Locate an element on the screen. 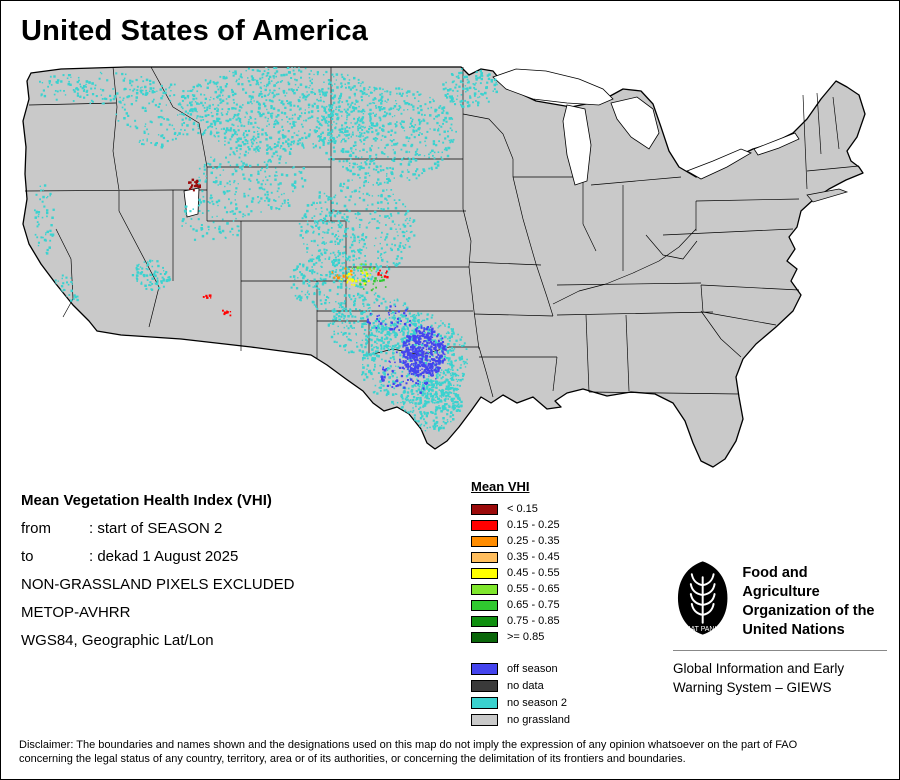 This screenshot has width=900, height=780. legend-label: 0.75 - 0.85 is located at coordinates (533, 621).